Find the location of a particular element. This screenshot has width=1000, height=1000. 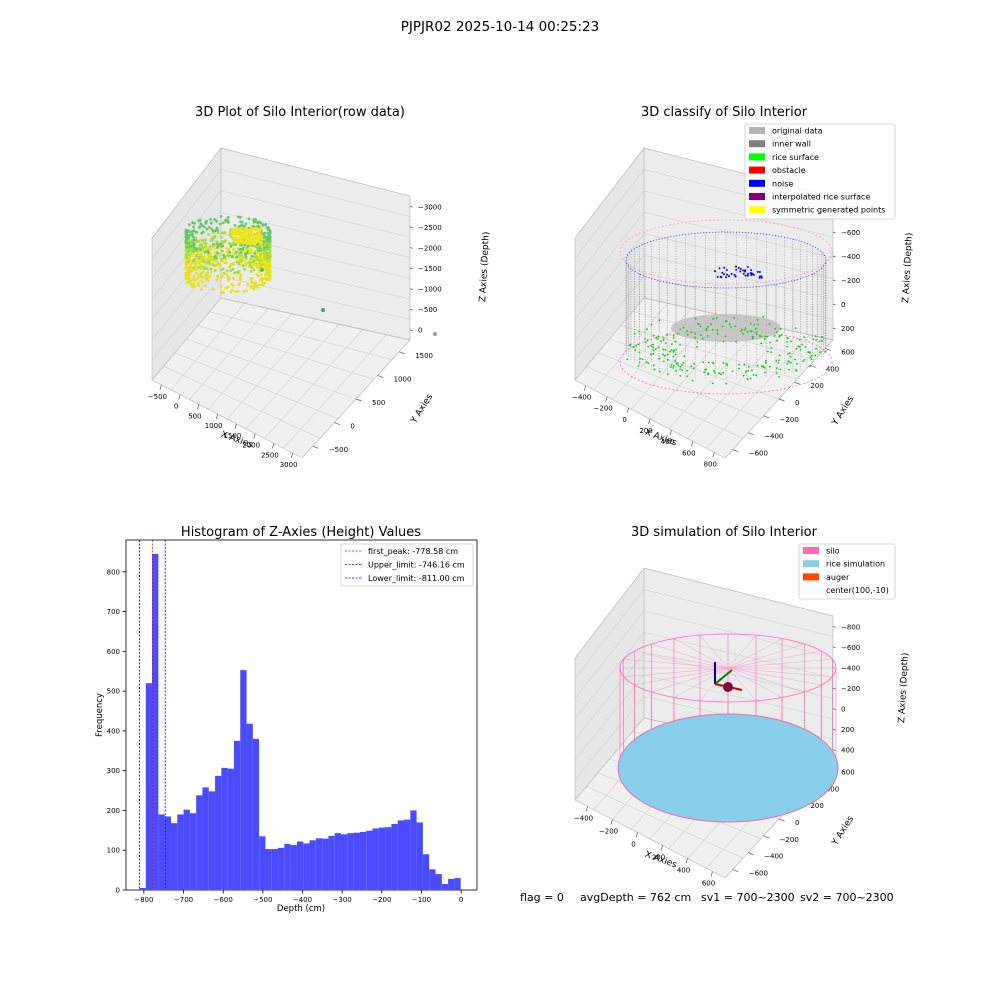

classify-3d-x-tick-label: −200 is located at coordinates (603, 409).